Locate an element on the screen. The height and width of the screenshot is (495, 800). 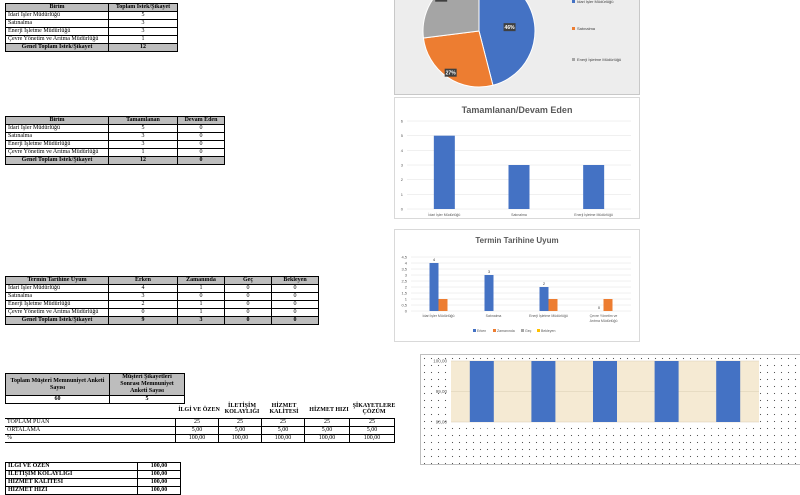
table-row: ORTALAMA 5,00 5,00 5,00 5,00 5,00 is located at coordinates (200, 430).